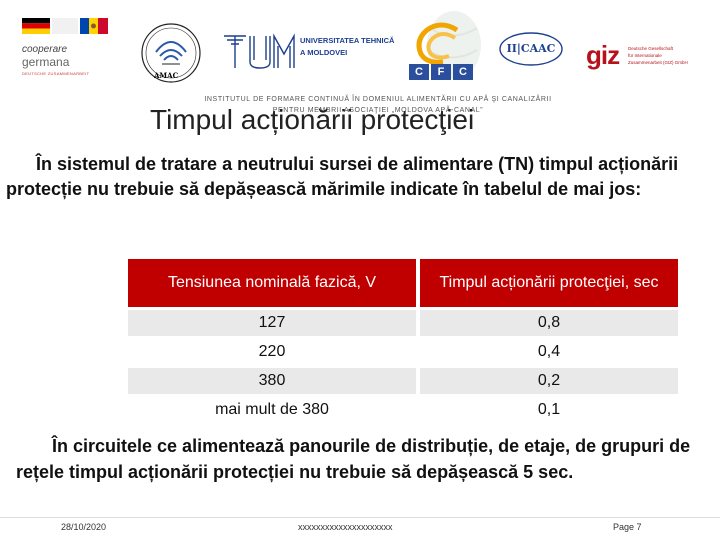 This screenshot has height=540, width=720. Describe the element at coordinates (549, 352) in the screenshot. I see `cell-time: 0,4` at that location.